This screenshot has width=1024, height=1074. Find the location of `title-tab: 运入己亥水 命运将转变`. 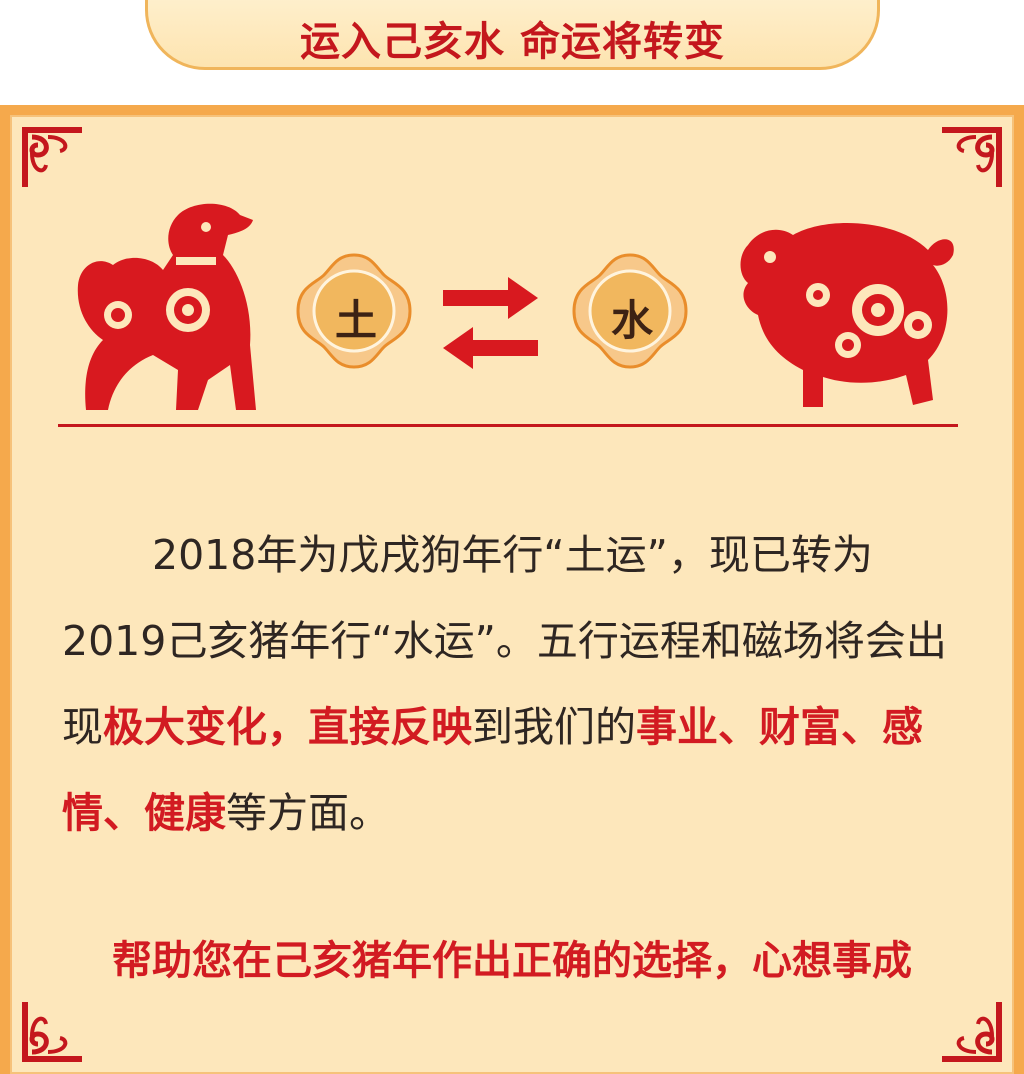

title-tab: 运入己亥水 命运将转变 is located at coordinates (512, 35).